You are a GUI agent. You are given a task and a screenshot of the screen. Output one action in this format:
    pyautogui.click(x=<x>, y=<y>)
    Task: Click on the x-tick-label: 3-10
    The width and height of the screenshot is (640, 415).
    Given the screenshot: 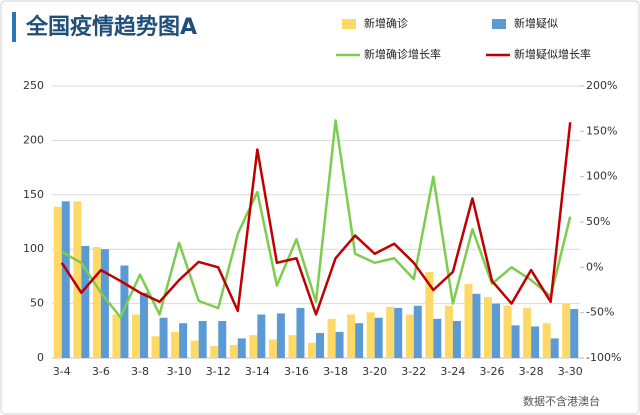 What is the action you would take?
    pyautogui.click(x=179, y=371)
    